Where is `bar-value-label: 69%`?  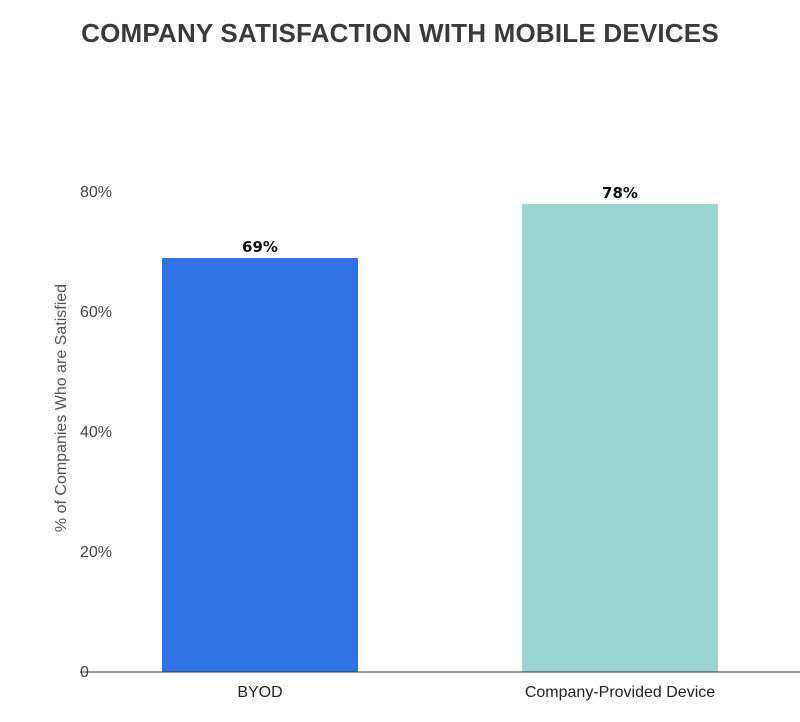
bar-value-label: 69% is located at coordinates (260, 247).